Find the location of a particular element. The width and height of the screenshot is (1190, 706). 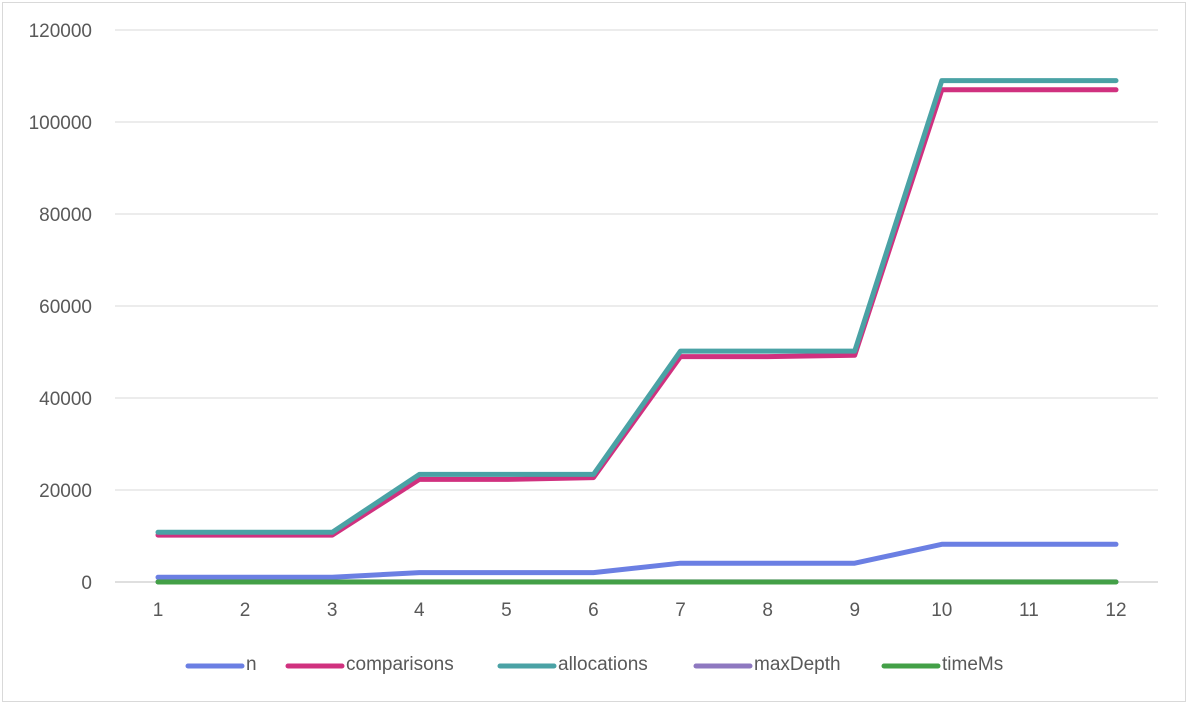

x-tick-label: 3 is located at coordinates (332, 610).